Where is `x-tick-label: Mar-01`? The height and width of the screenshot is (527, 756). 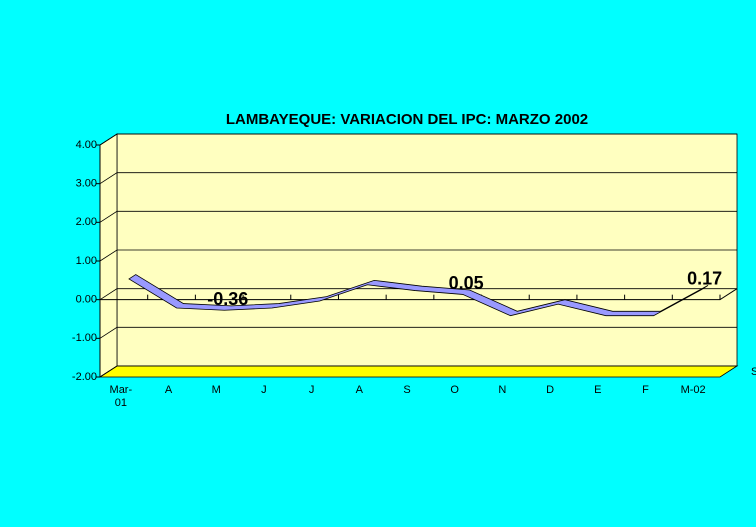
x-tick-label: Mar-01 is located at coordinates (121, 396).